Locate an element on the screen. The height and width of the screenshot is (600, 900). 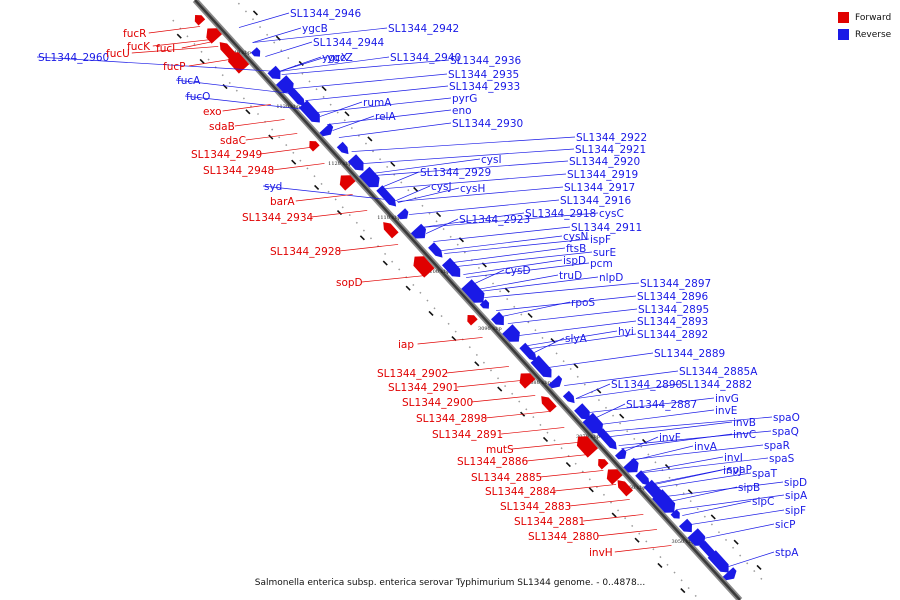
reverse-gene-label: spaR is located at coordinates (777, 446).